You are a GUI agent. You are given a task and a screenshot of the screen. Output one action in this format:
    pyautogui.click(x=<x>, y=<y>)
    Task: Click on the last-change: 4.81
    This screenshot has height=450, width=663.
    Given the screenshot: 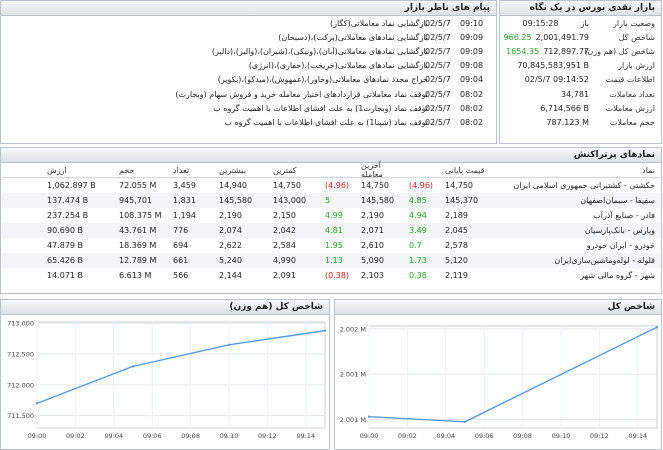 What is the action you would take?
    pyautogui.click(x=334, y=230)
    